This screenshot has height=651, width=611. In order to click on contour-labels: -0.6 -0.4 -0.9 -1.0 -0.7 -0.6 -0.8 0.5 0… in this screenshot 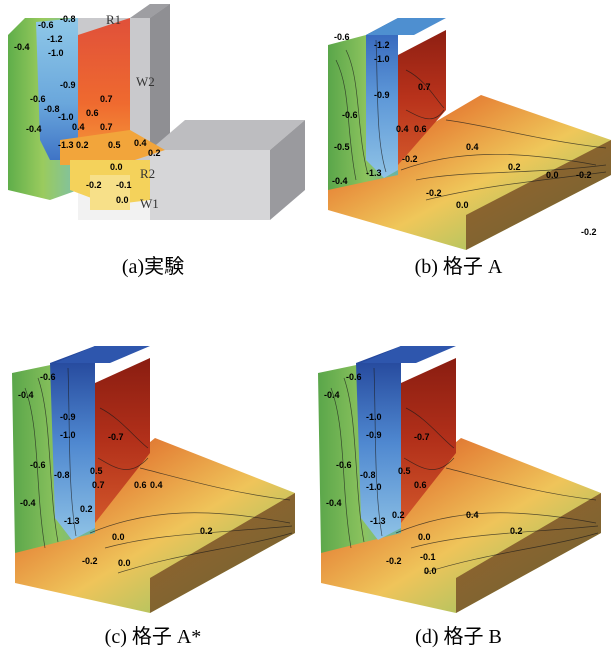, I will do `click(115, 470)`.